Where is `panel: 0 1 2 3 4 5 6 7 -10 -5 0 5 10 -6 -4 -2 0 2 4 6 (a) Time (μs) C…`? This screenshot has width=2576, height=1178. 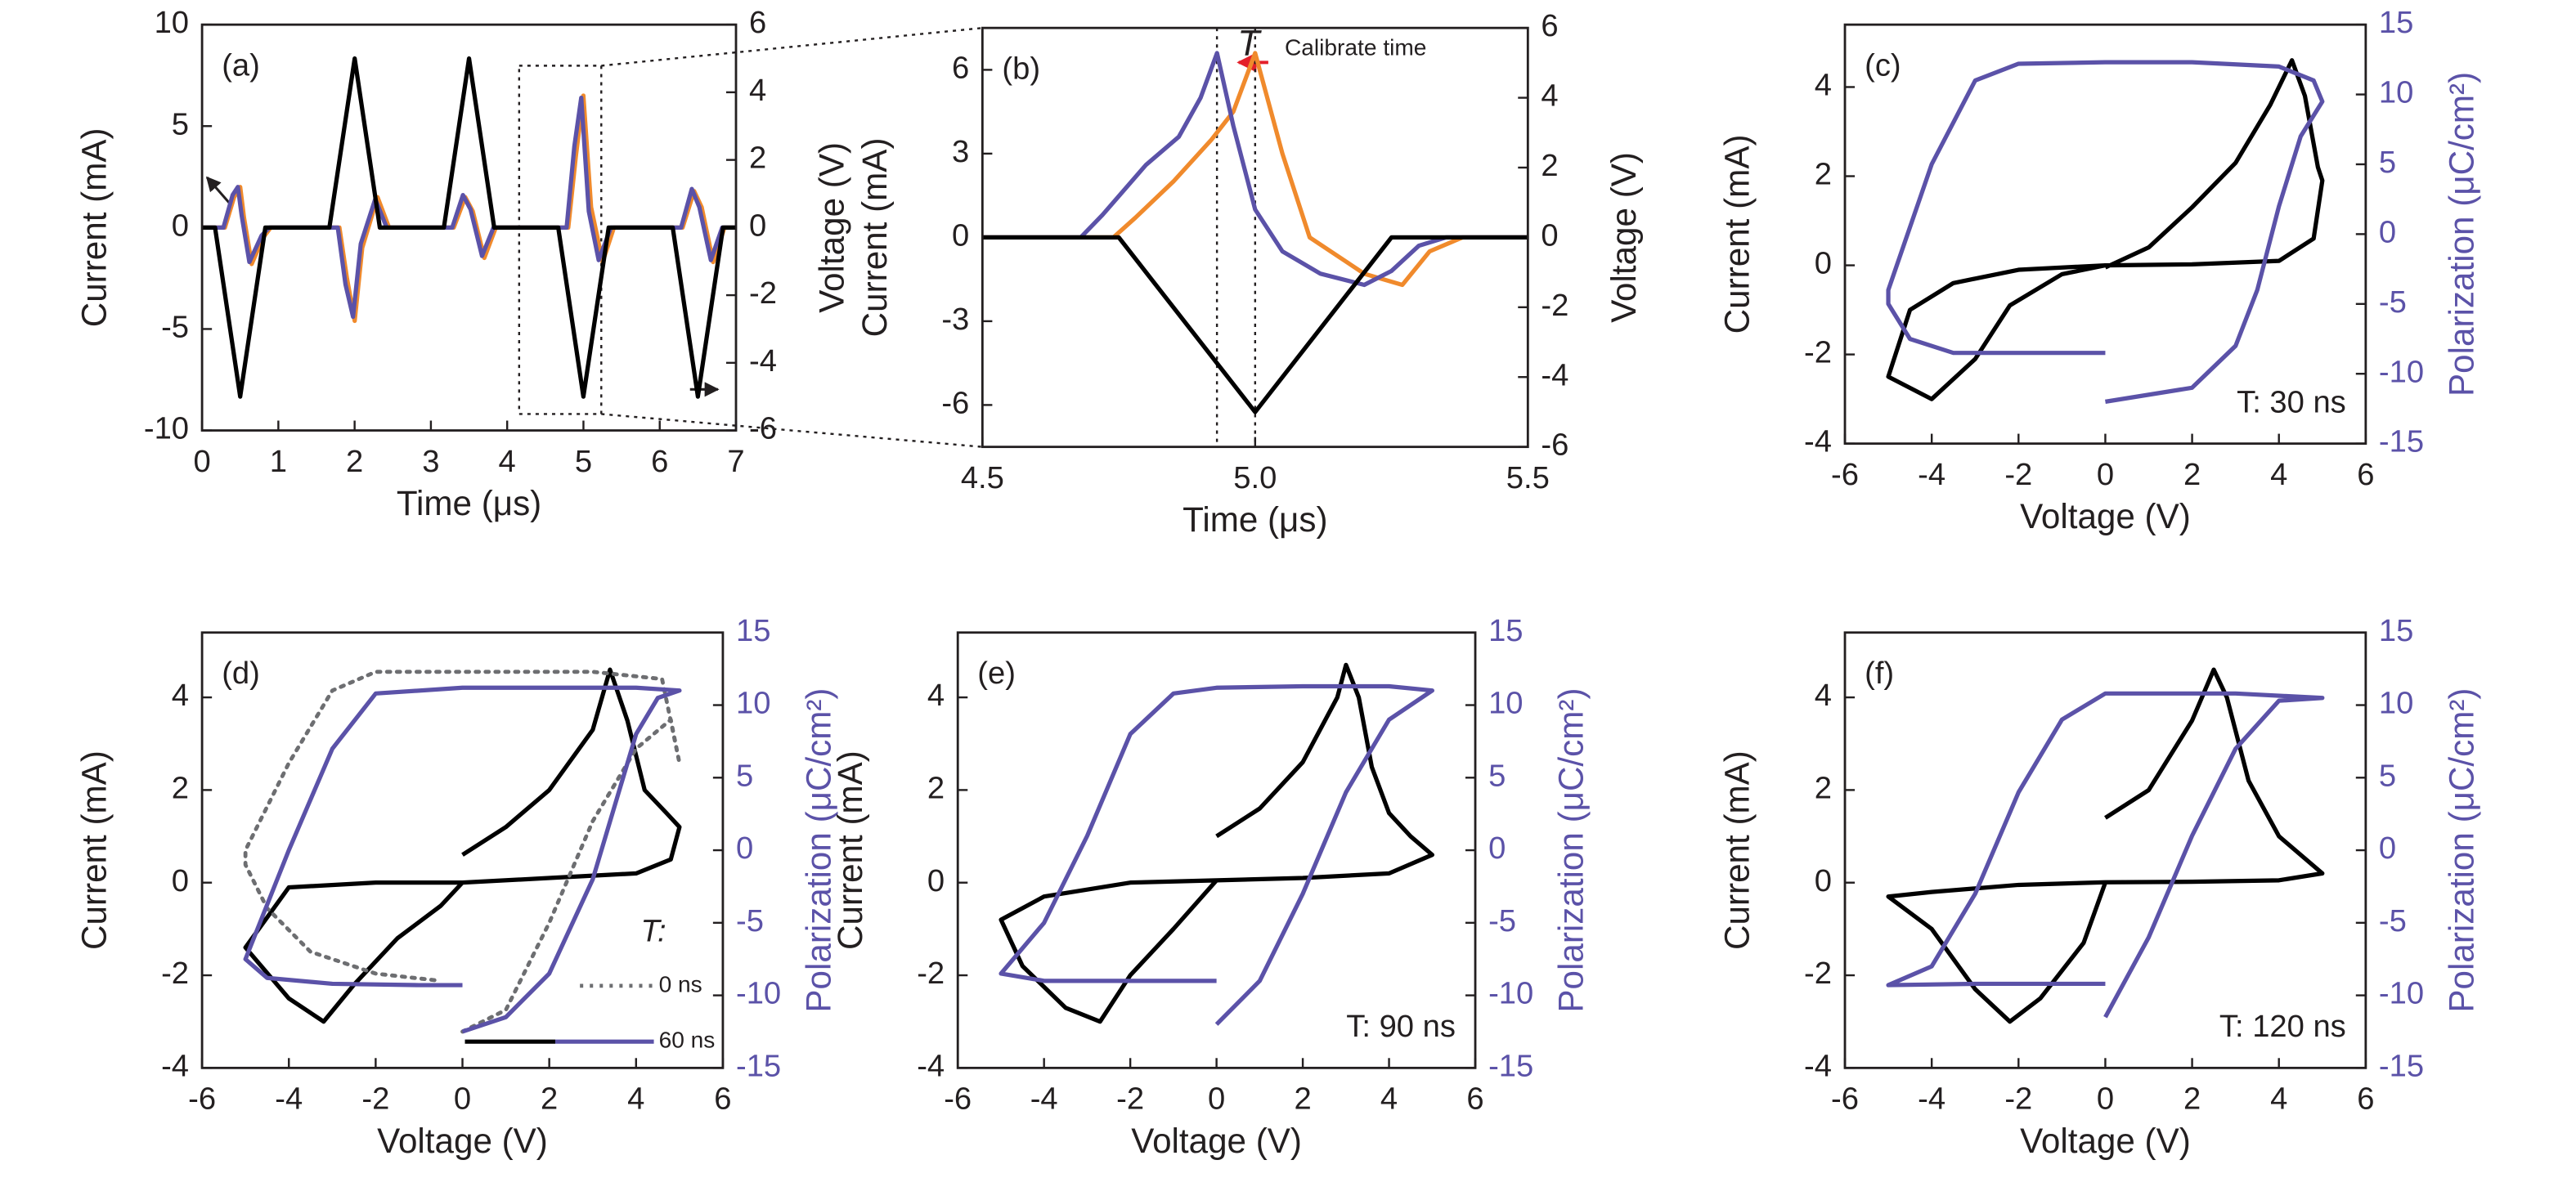 panel: 0 1 2 3 4 5 6 7 -10 -5 0 5 10 -6 -4 -2 0 2 4 6 (a) Time (μs) C… is located at coordinates (463, 263).